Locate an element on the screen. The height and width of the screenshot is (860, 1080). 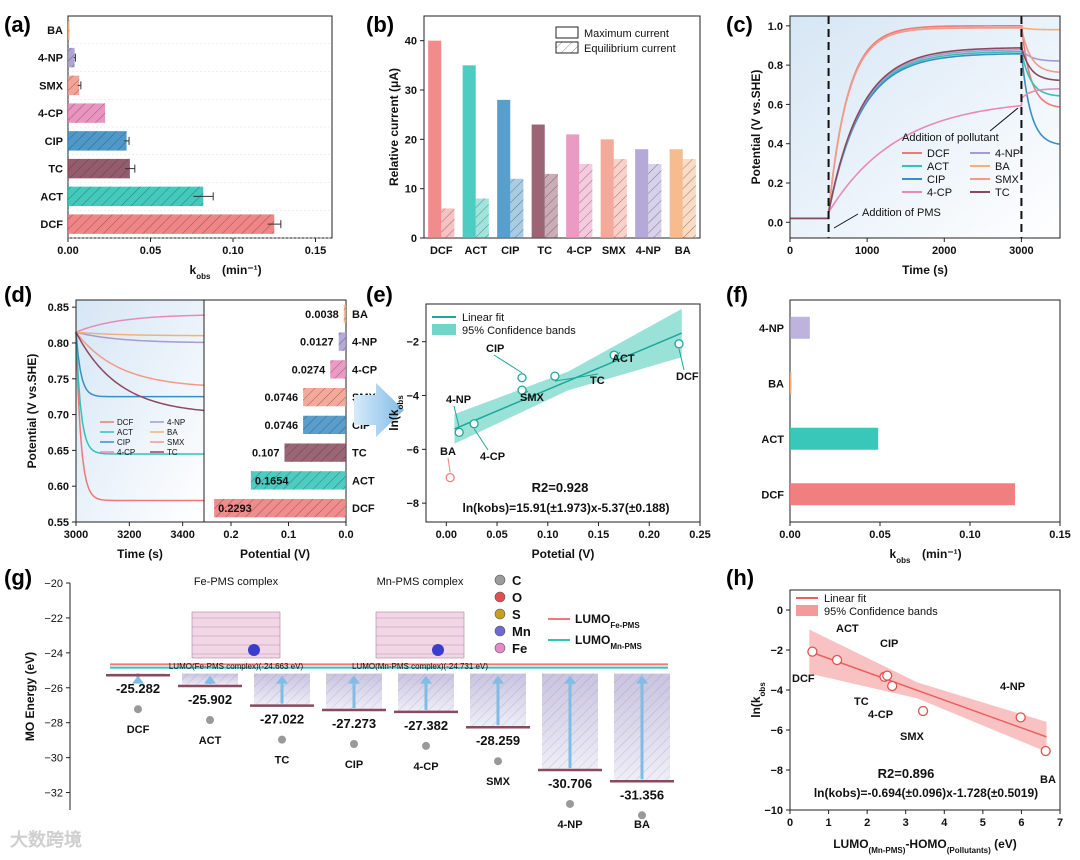
legend-label-BA: BA is located at coordinates (172, 432).